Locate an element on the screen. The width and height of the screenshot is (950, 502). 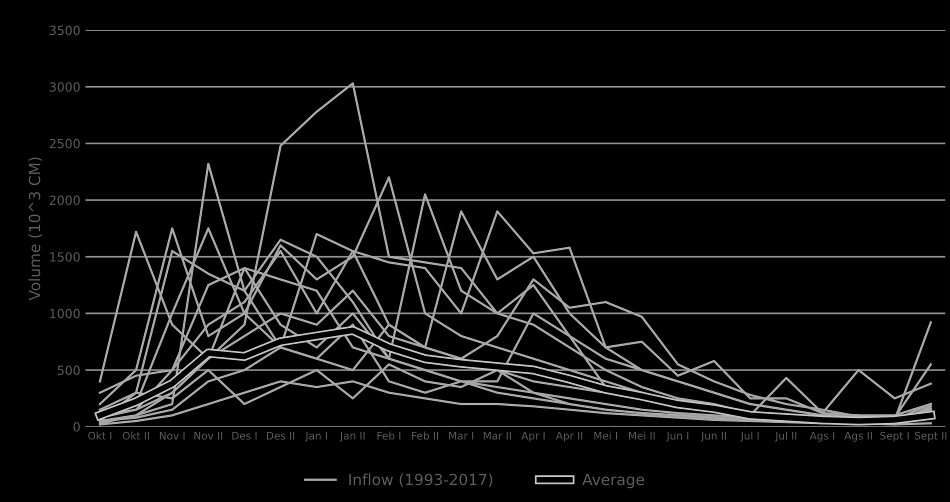
y-tick-label: 500 is located at coordinates (69, 370).